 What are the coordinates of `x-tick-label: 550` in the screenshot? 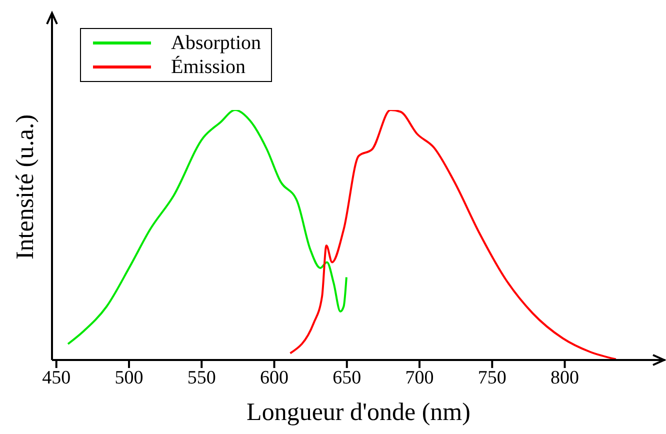 It's located at (201, 377).